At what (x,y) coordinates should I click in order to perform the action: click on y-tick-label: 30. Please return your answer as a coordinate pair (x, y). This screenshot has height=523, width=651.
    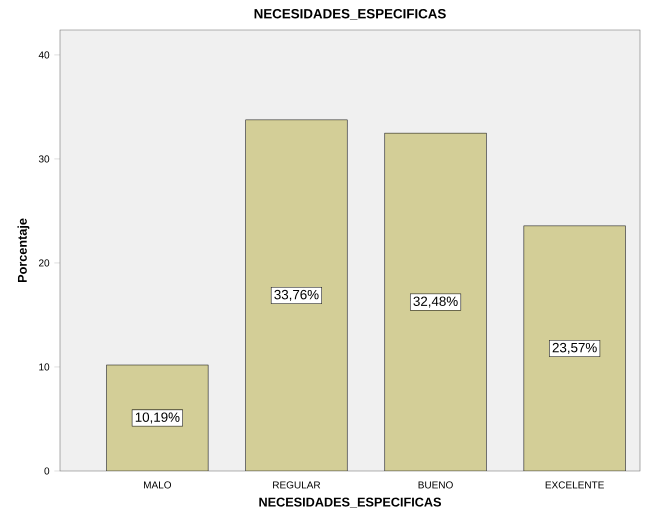
    Looking at the image, I should click on (44, 159).